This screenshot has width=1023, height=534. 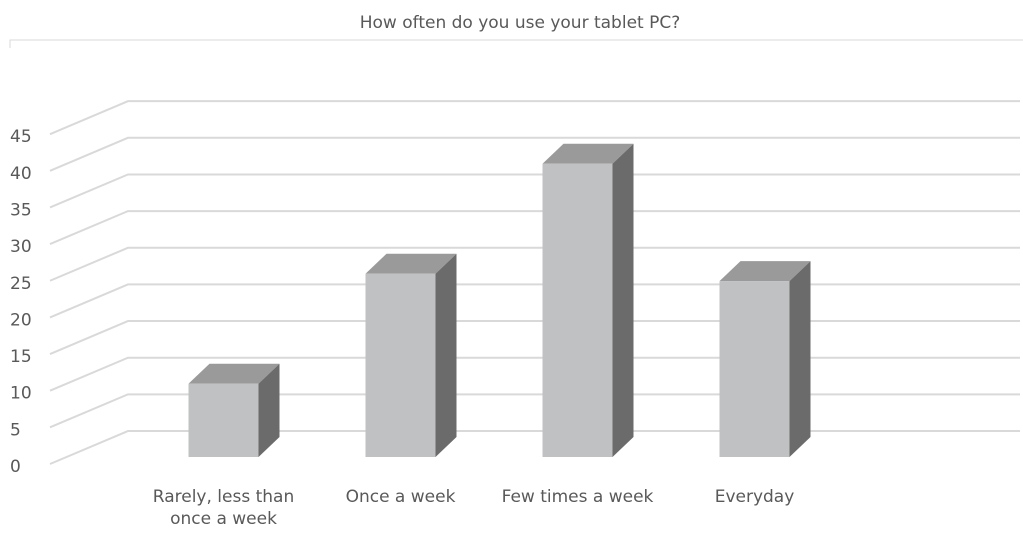 I want to click on y-tick-label: 45, so click(x=21, y=137).